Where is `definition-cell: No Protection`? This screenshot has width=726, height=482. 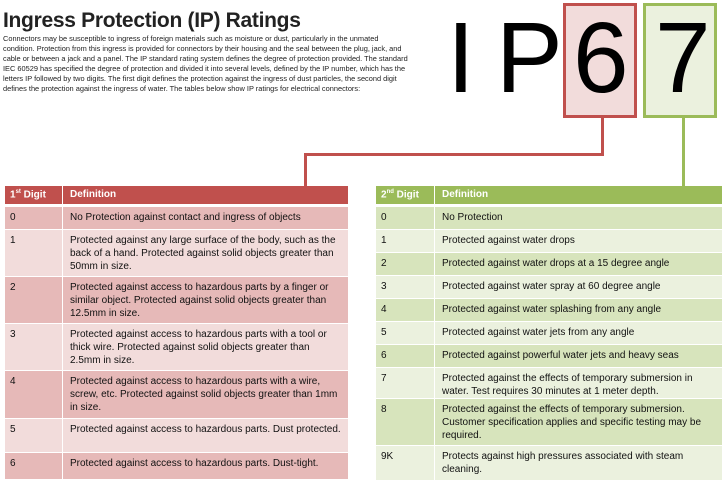
definition-cell: No Protection is located at coordinates (472, 217).